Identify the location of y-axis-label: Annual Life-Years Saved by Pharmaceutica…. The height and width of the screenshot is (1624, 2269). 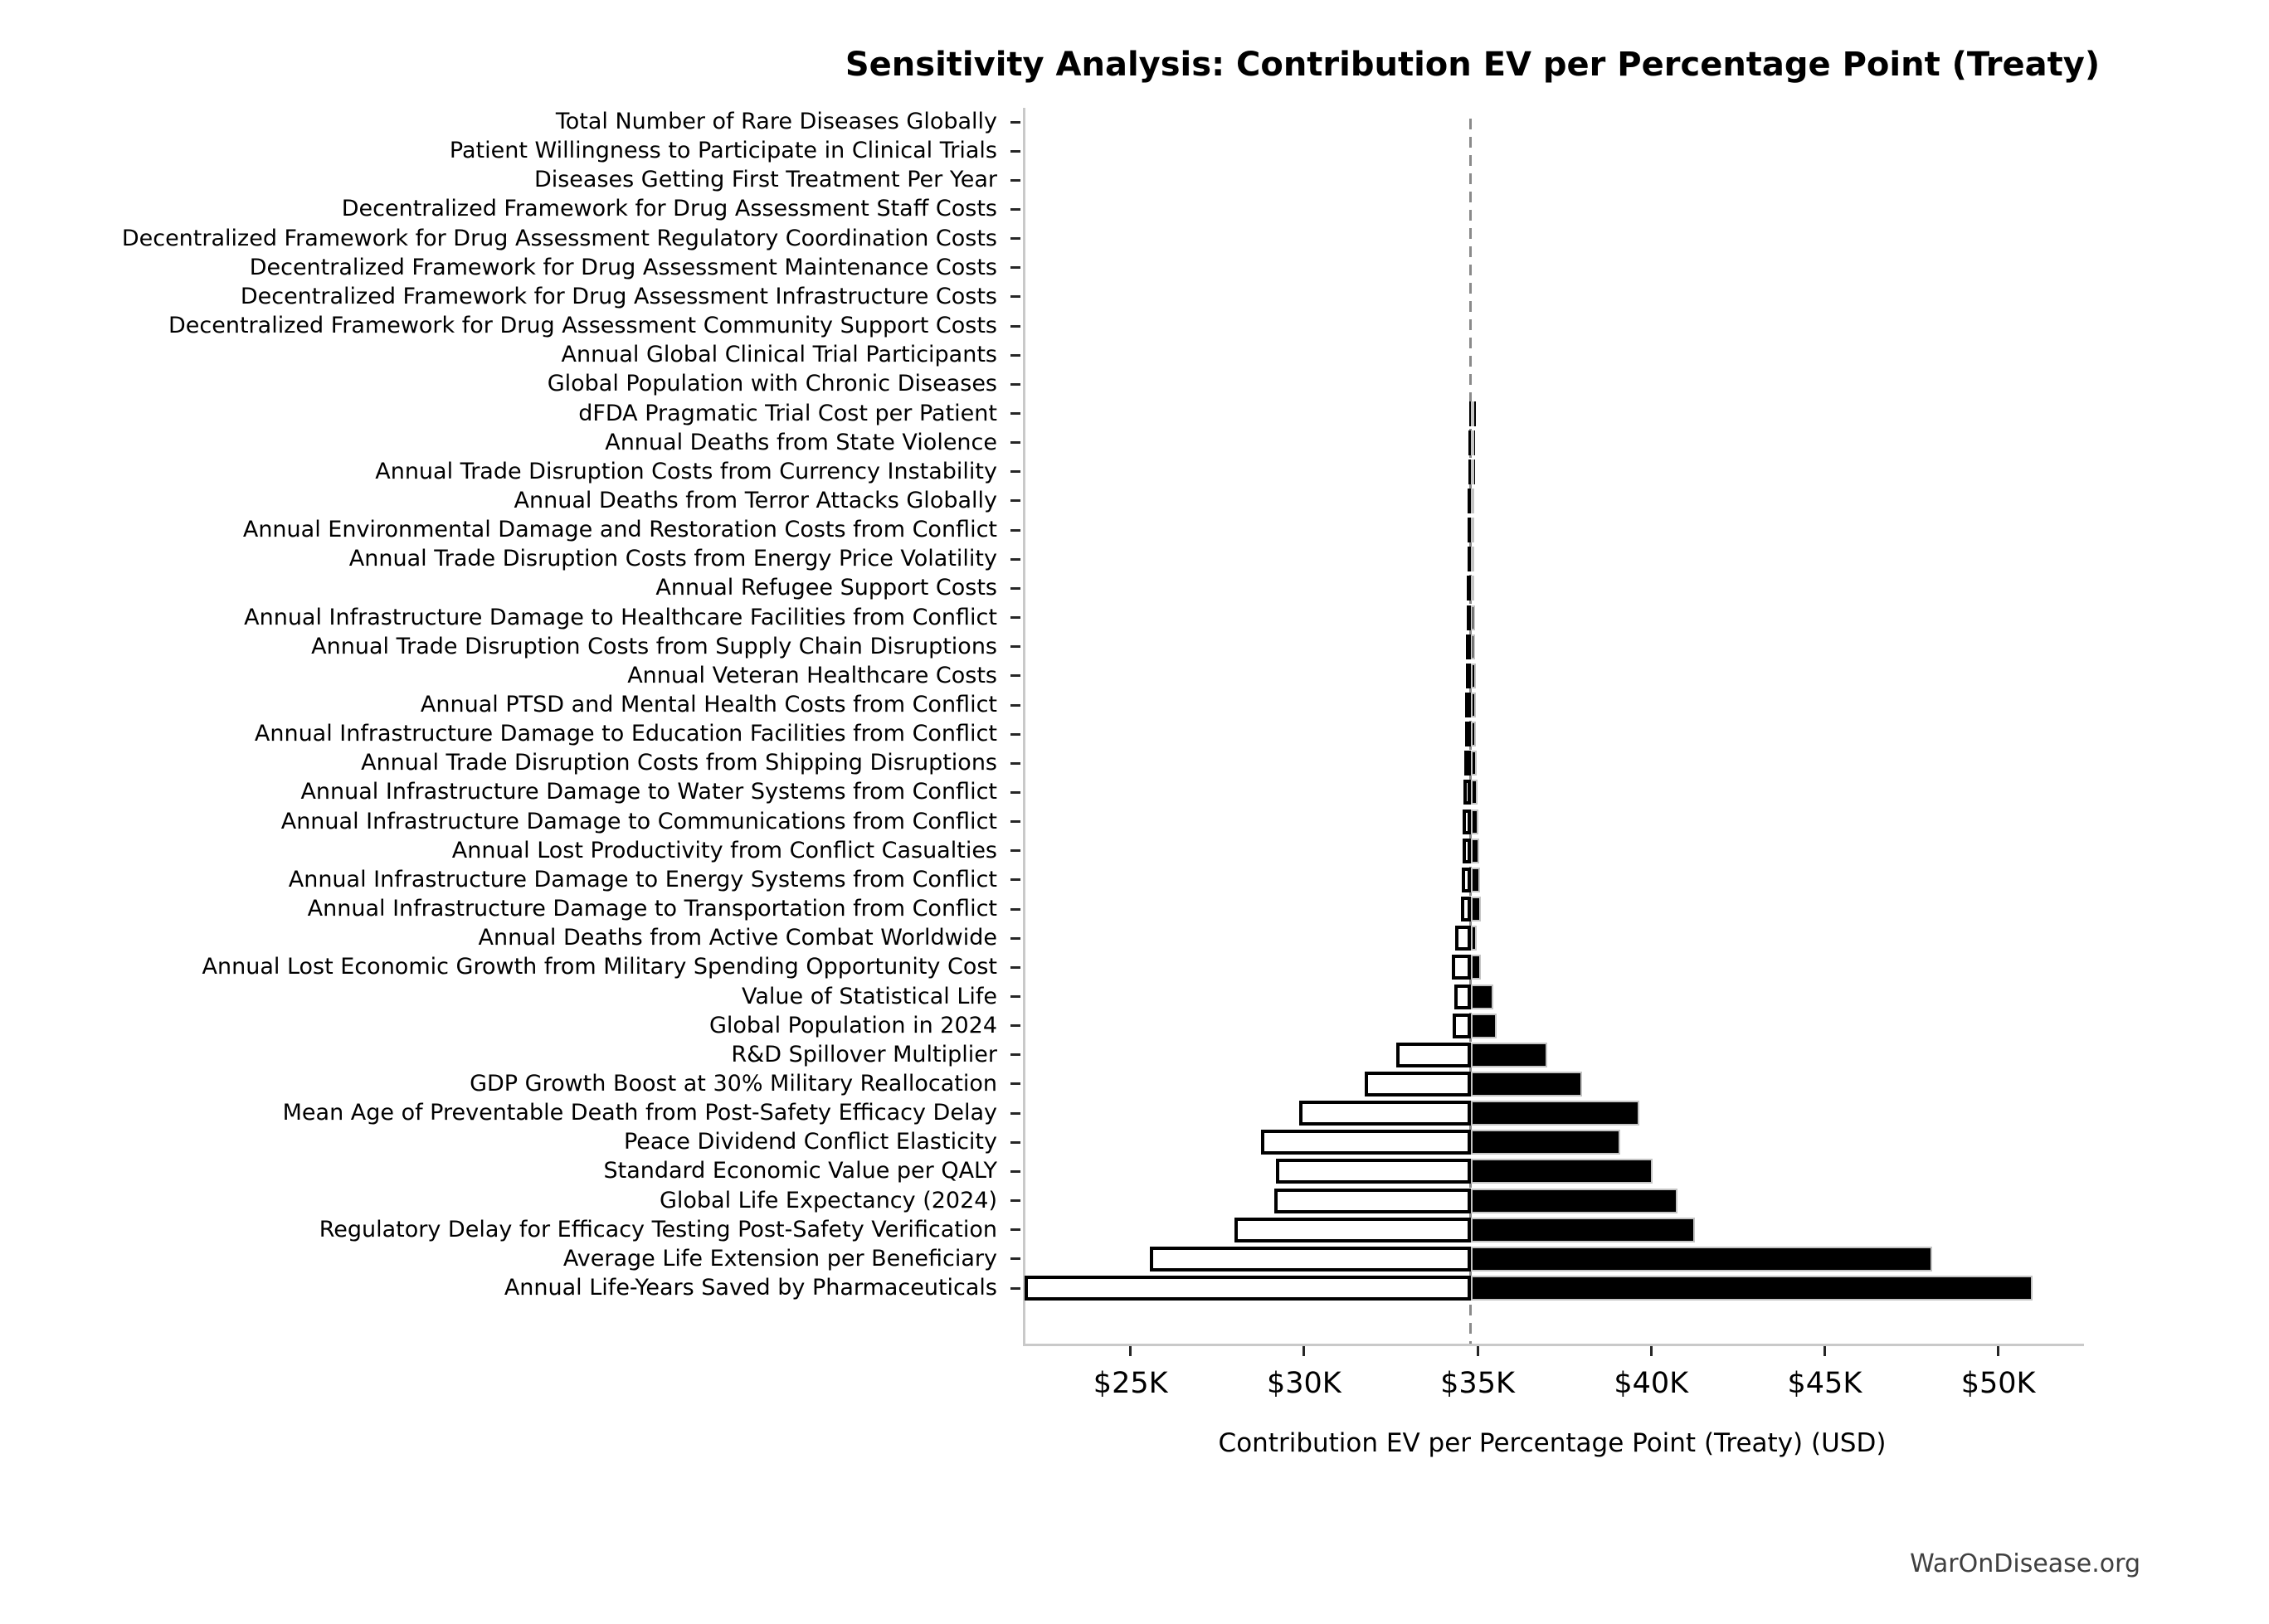
(750, 1288).